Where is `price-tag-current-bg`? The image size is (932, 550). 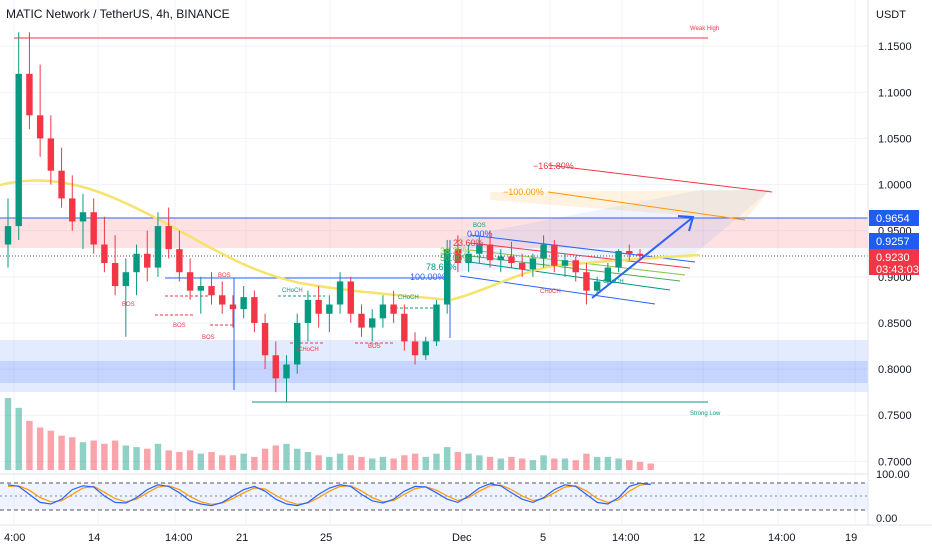
price-tag-current-bg is located at coordinates (894, 262).